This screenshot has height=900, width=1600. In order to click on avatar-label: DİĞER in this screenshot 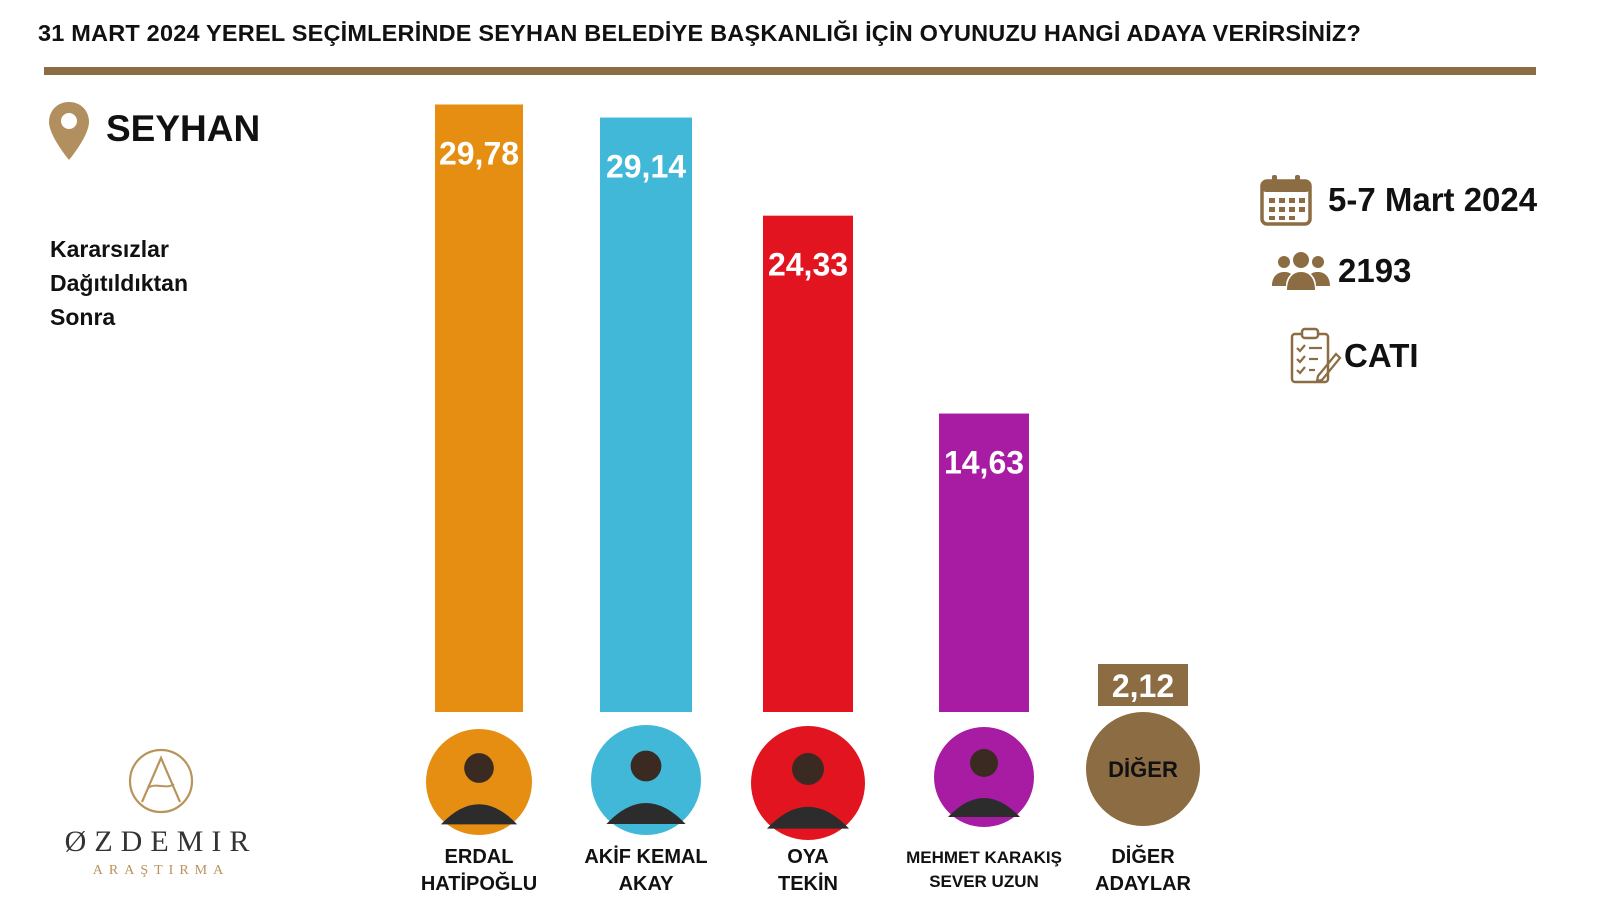, I will do `click(1143, 769)`.